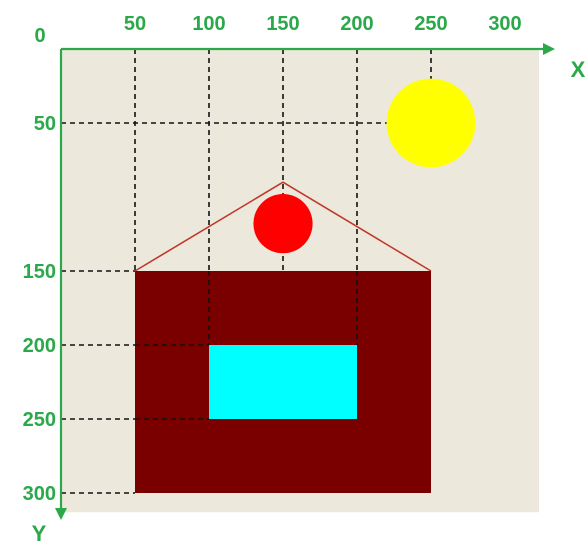 This screenshot has width=585, height=546. Describe the element at coordinates (504, 24) in the screenshot. I see `x-tick-label: 300` at that location.